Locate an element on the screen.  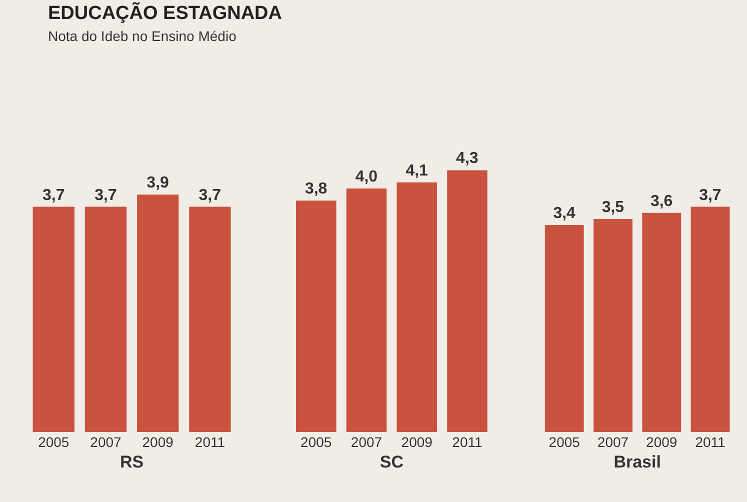
chart-title: EDUCAÇÃO ESTAGNADA is located at coordinates (165, 13).